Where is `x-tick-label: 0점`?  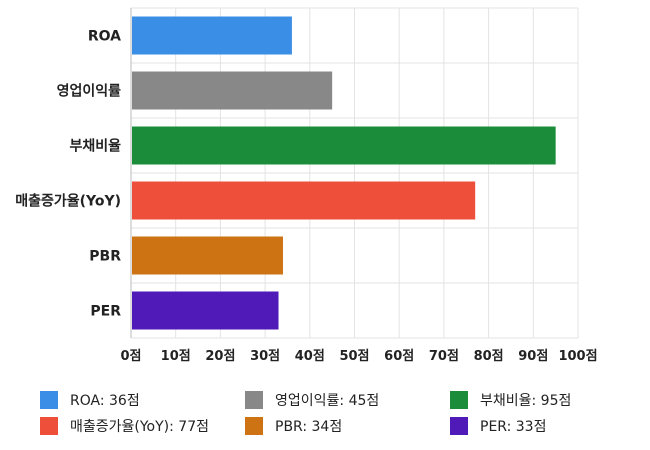 x-tick-label: 0점 is located at coordinates (130, 356).